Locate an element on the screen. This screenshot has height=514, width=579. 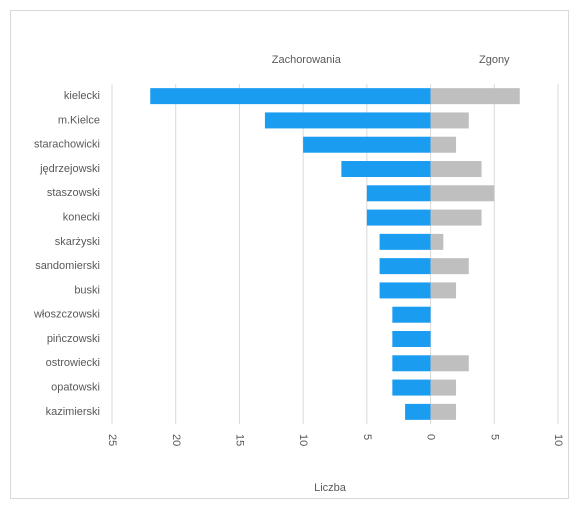
x-tick-label: 15 is located at coordinates (240, 440).